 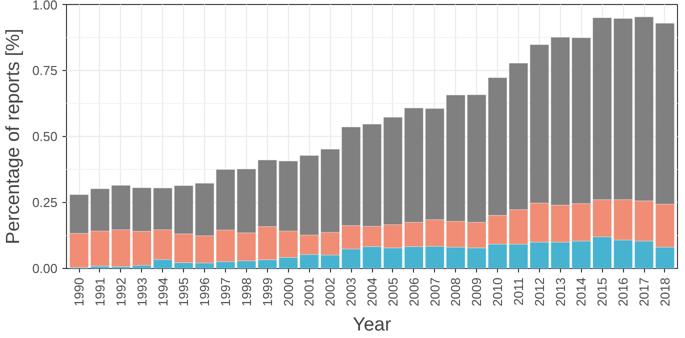 I want to click on x-tick-label: 2012, so click(x=539, y=292).